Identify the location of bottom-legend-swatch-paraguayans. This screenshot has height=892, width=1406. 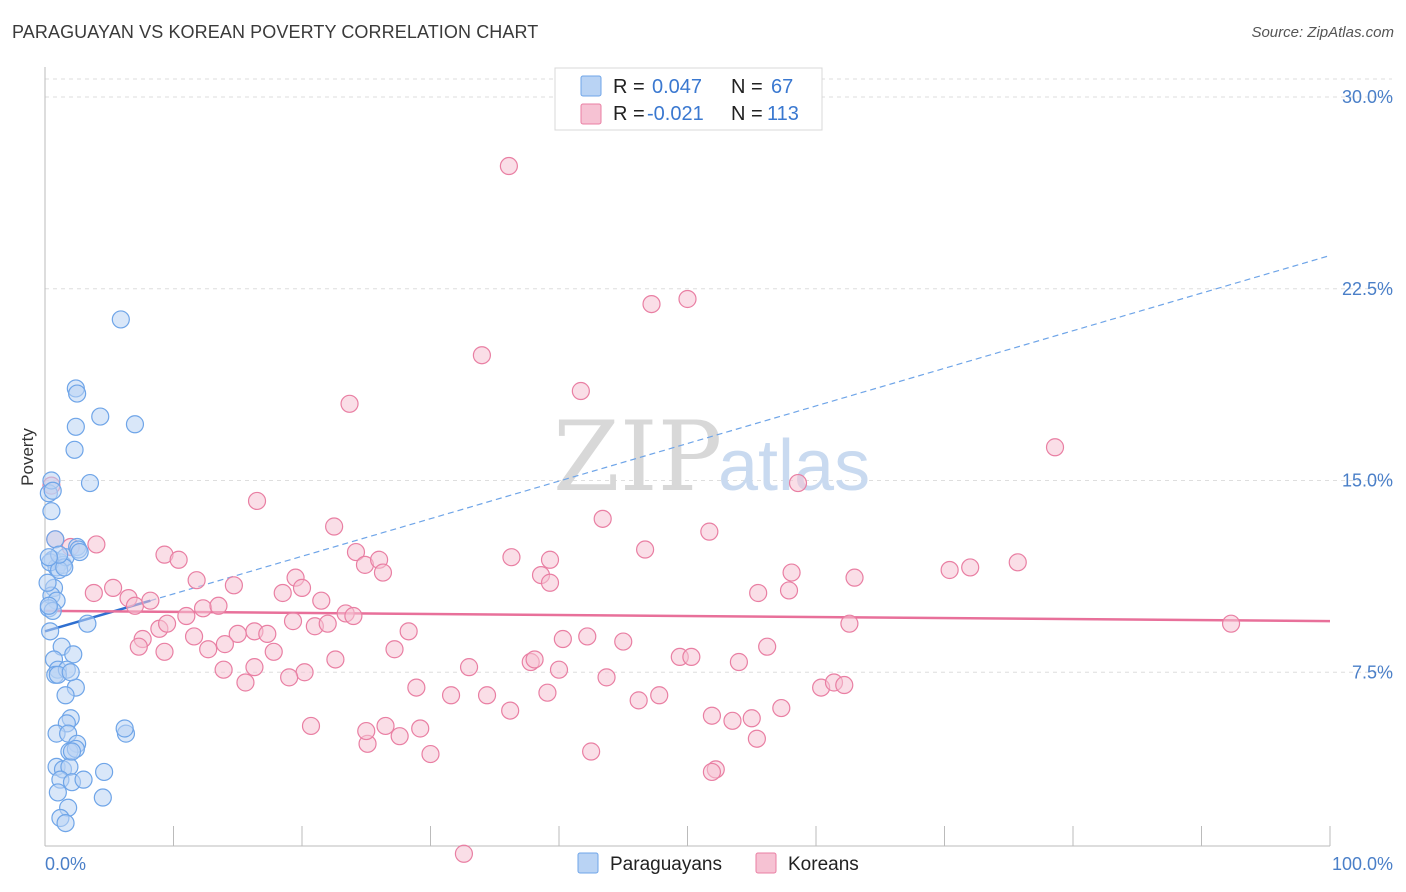
(588, 863).